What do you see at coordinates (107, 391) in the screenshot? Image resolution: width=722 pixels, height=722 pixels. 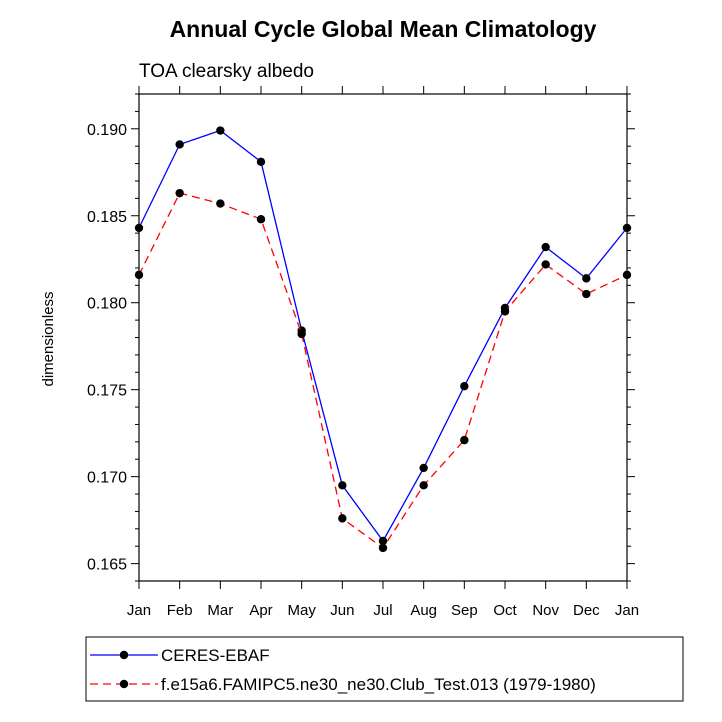 I see `y-tick-label: 0.175` at bounding box center [107, 391].